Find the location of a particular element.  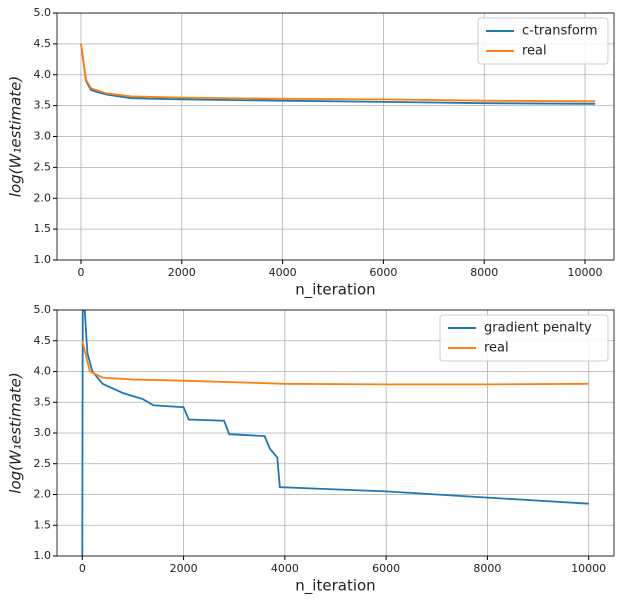

legend-label: c-transform is located at coordinates (560, 31).